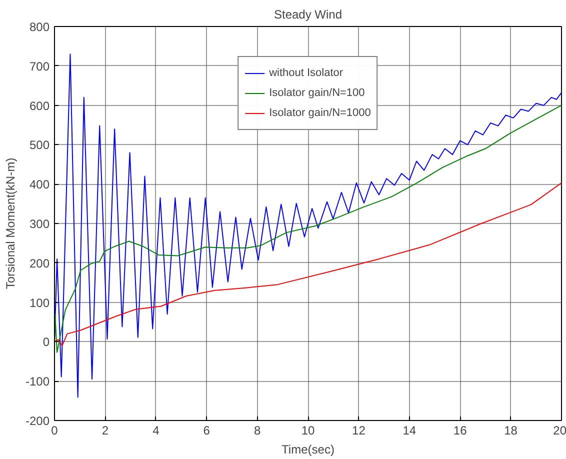  Describe the element at coordinates (39, 66) in the screenshot. I see `y-tick-label: 700` at that location.